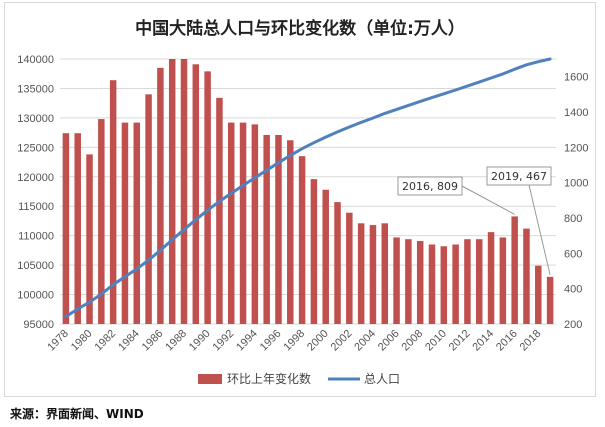 Image resolution: width=605 pixels, height=427 pixels. I want to click on bar-2016, so click(514, 270).